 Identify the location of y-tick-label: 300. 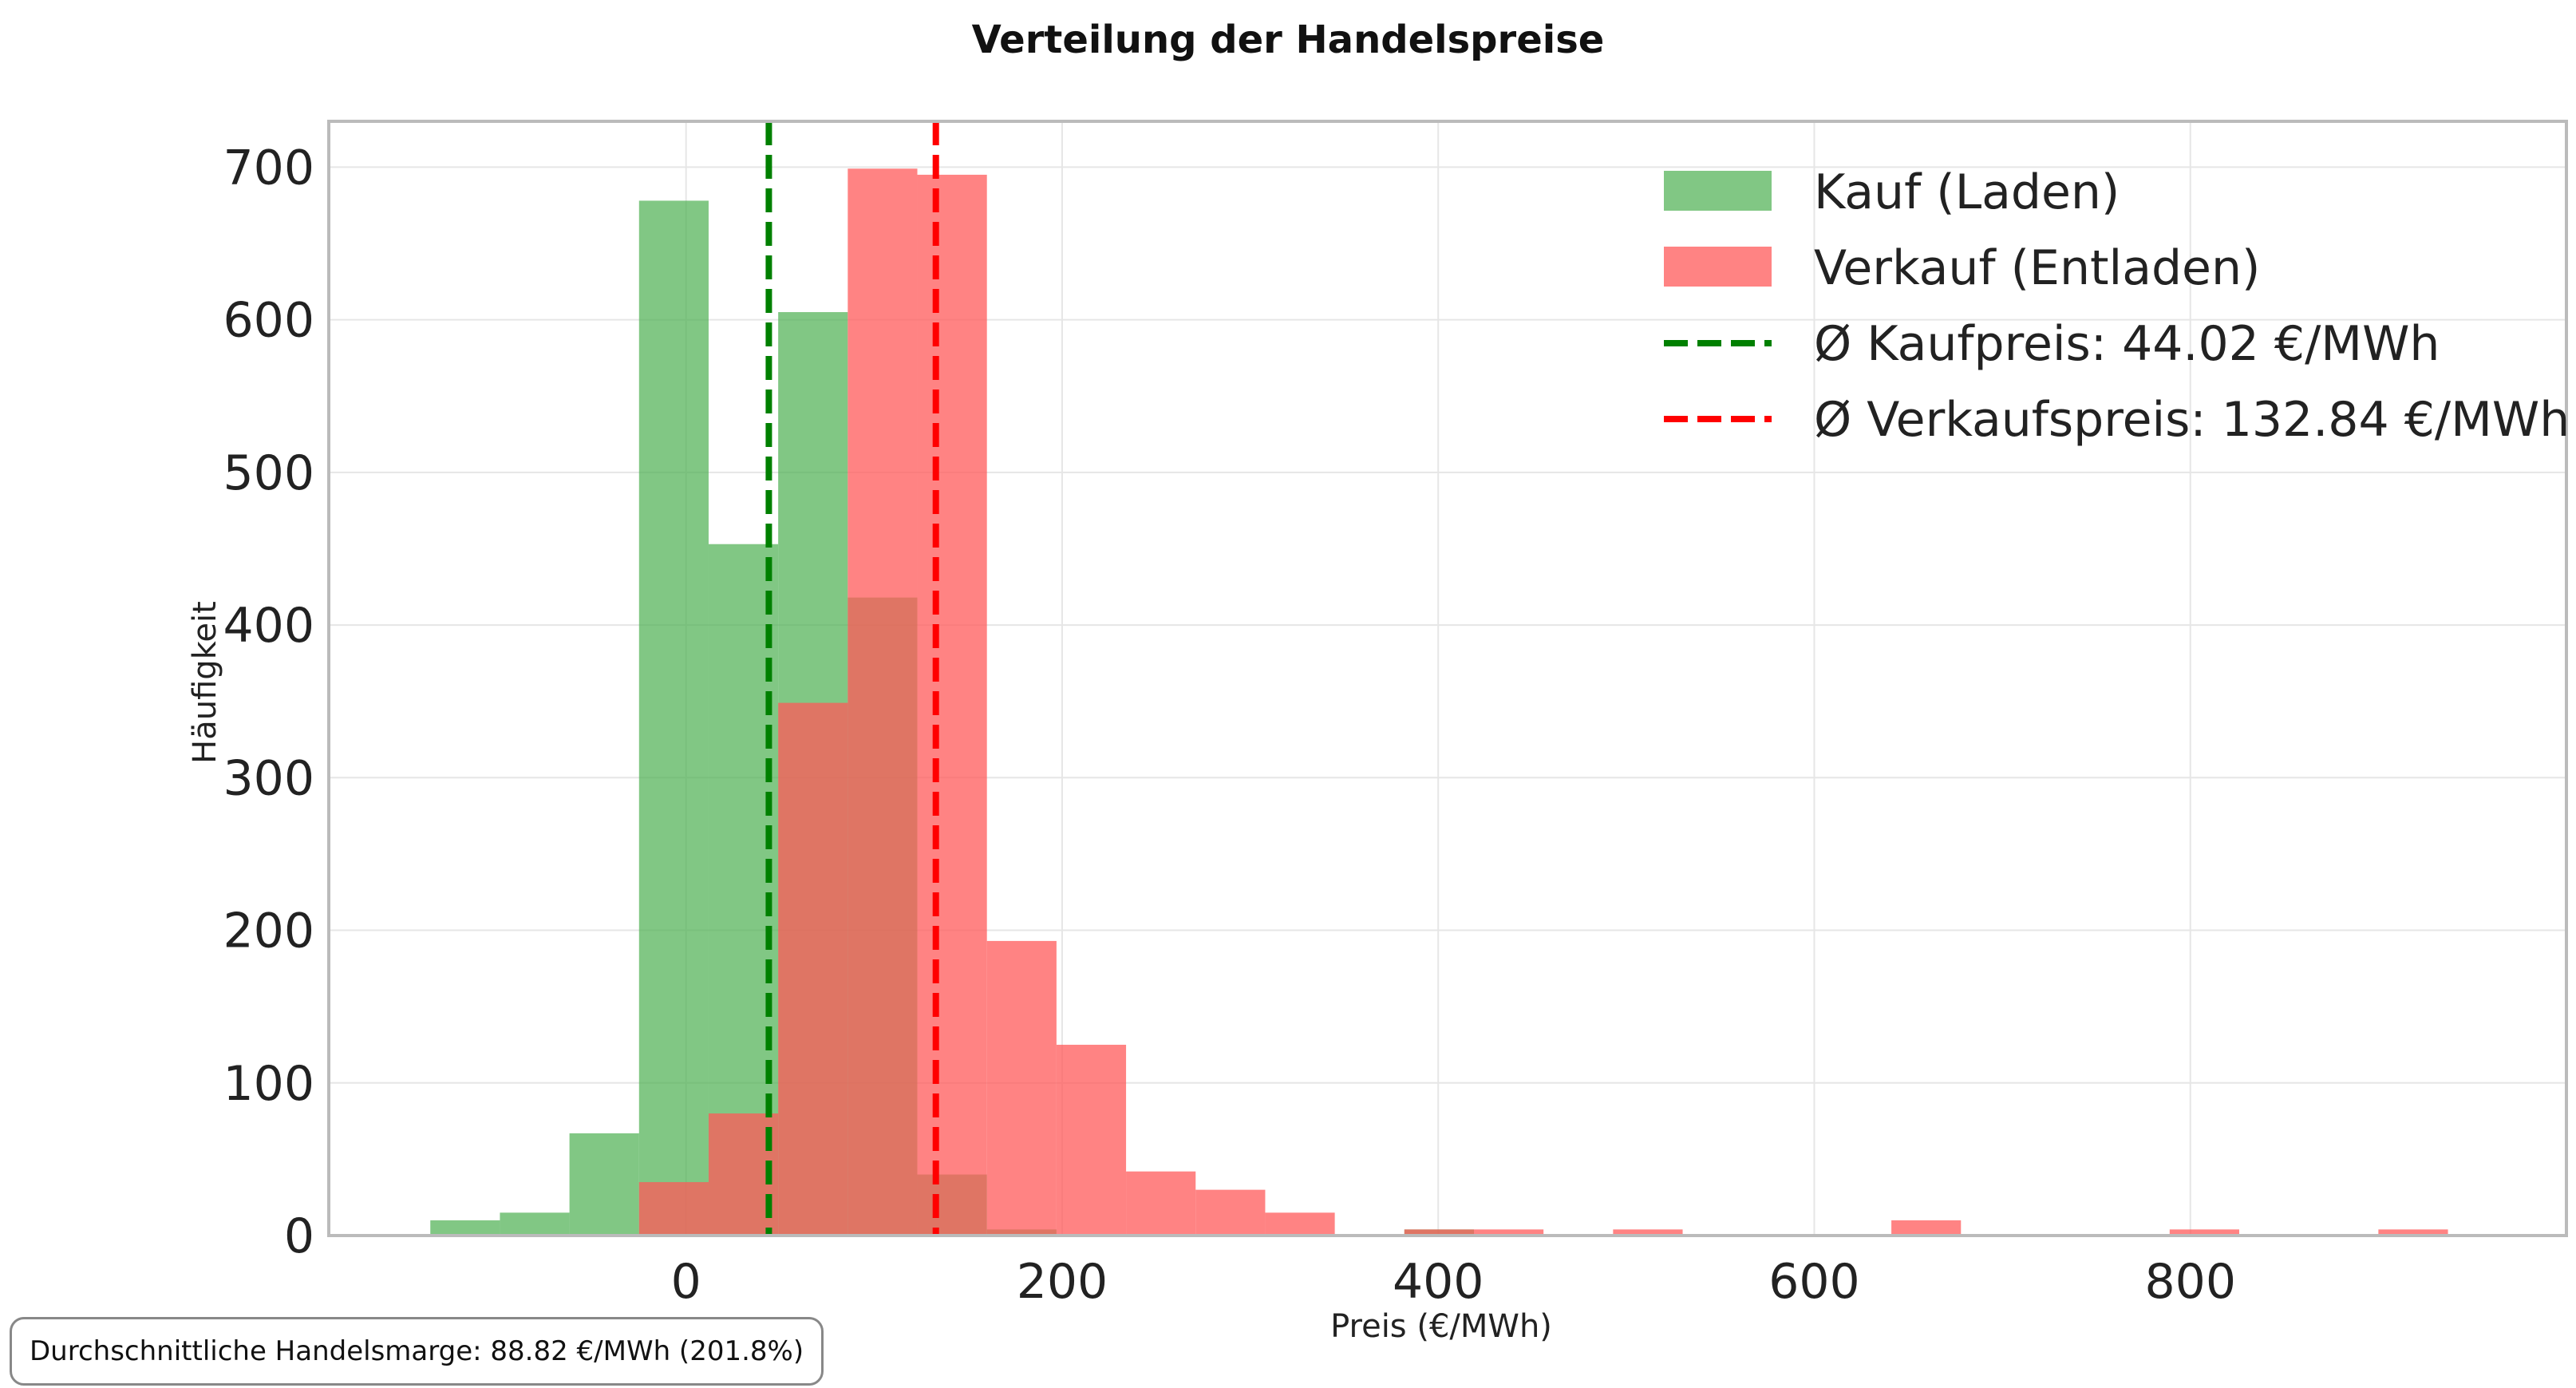
(268, 778).